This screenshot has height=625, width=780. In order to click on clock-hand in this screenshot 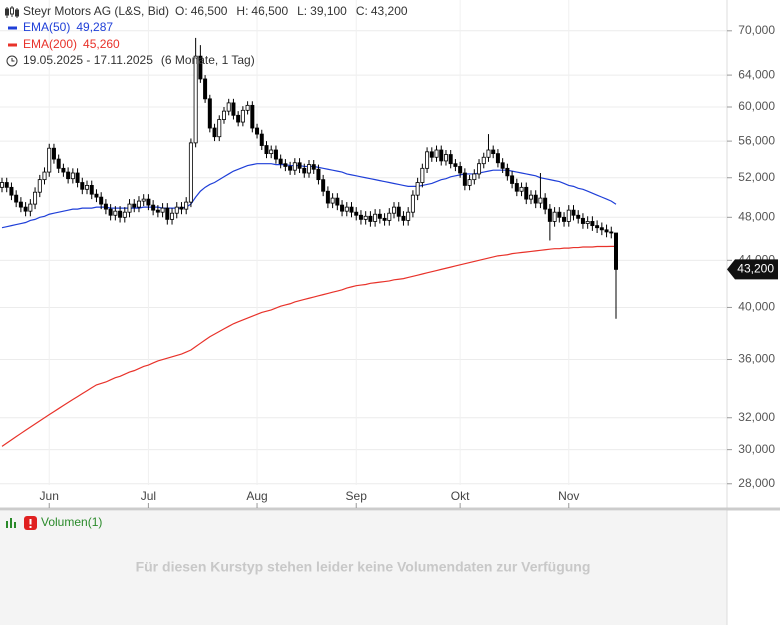, I will do `click(13, 60)`.